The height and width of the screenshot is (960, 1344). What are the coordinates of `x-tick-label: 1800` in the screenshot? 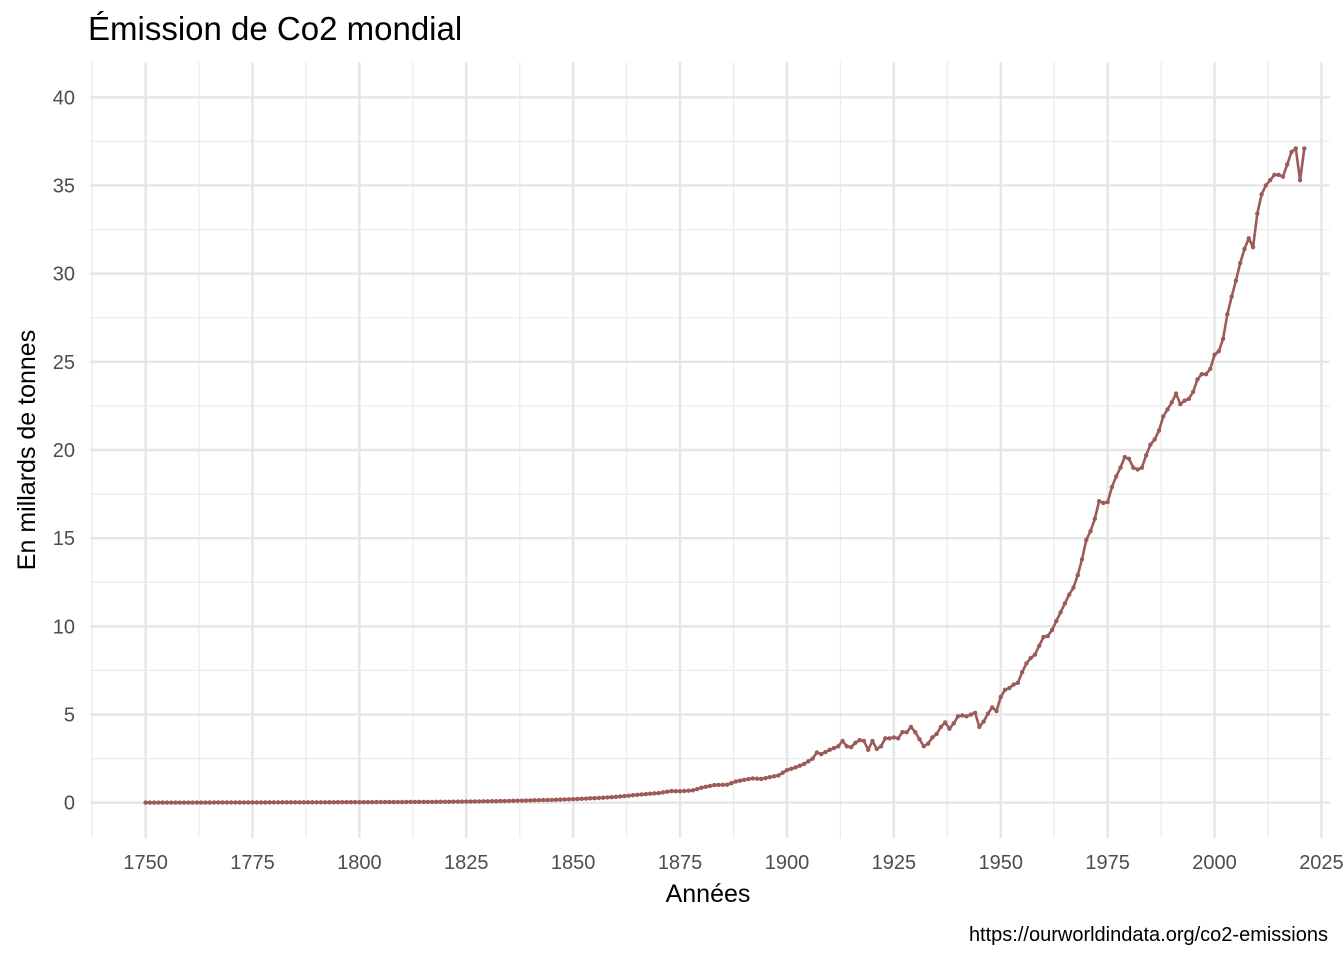 It's located at (359, 863).